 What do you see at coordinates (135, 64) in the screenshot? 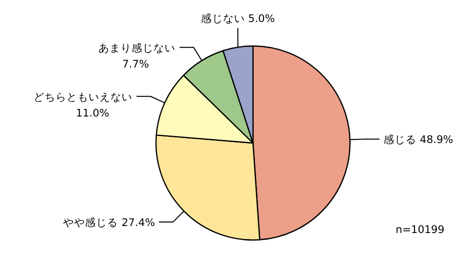
I see `data-label: 7.7%` at bounding box center [135, 64].